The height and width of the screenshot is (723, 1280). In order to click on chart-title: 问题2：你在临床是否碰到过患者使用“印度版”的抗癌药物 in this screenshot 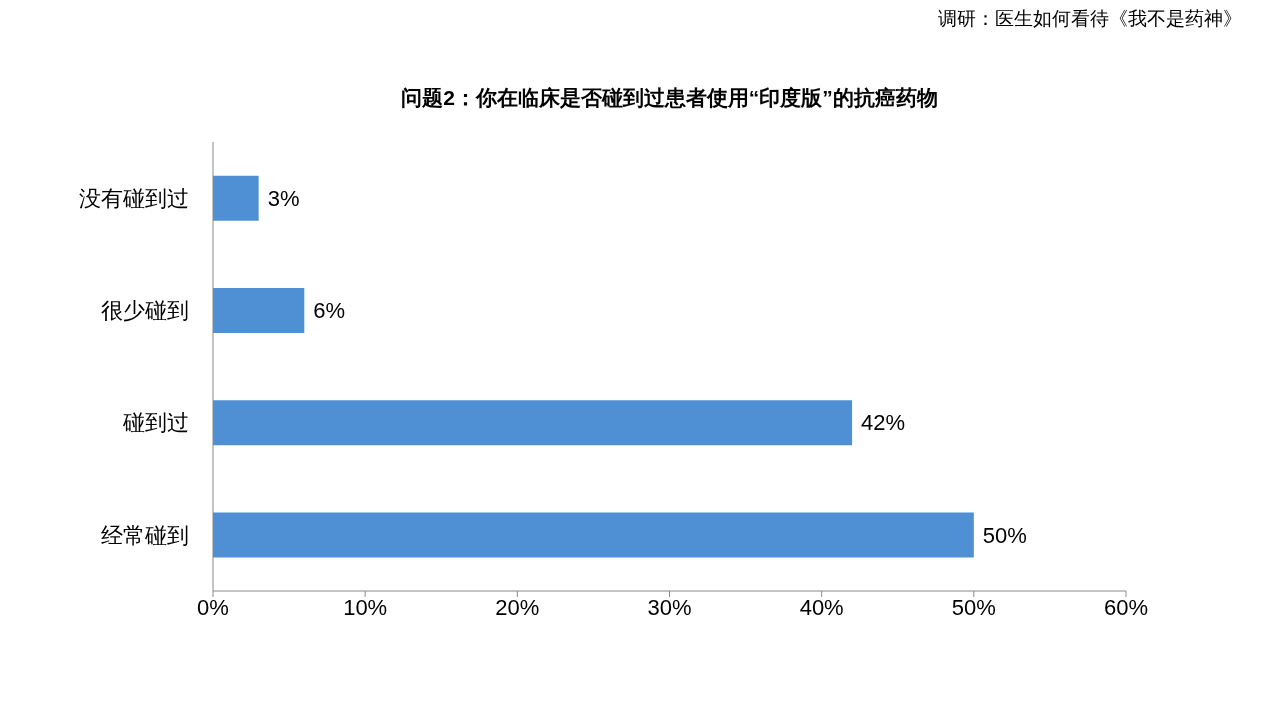, I will do `click(669, 98)`.